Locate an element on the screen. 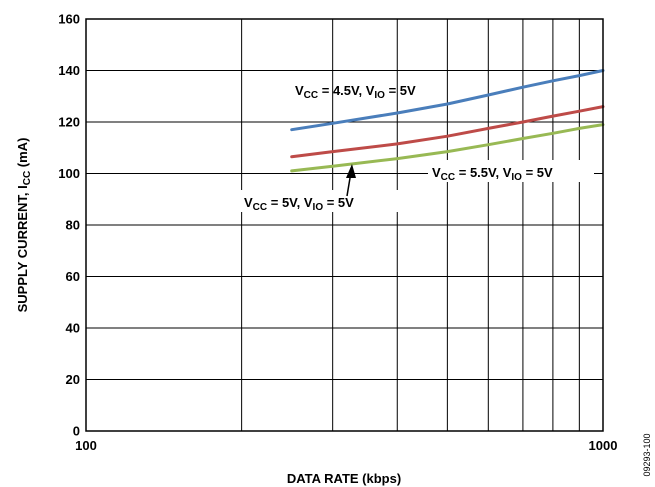  y-tick-label: 0 is located at coordinates (76, 431).